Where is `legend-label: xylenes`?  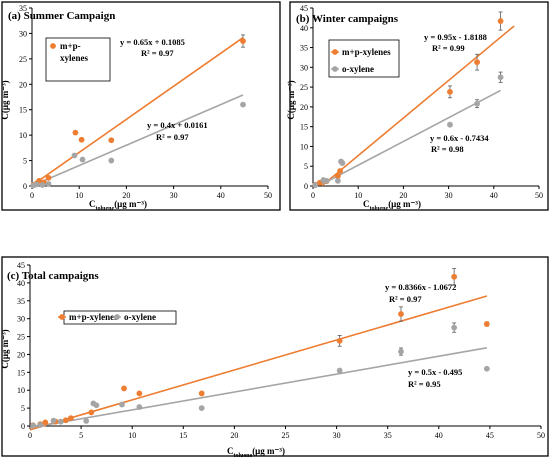 legend-label: xylenes is located at coordinates (74, 58).